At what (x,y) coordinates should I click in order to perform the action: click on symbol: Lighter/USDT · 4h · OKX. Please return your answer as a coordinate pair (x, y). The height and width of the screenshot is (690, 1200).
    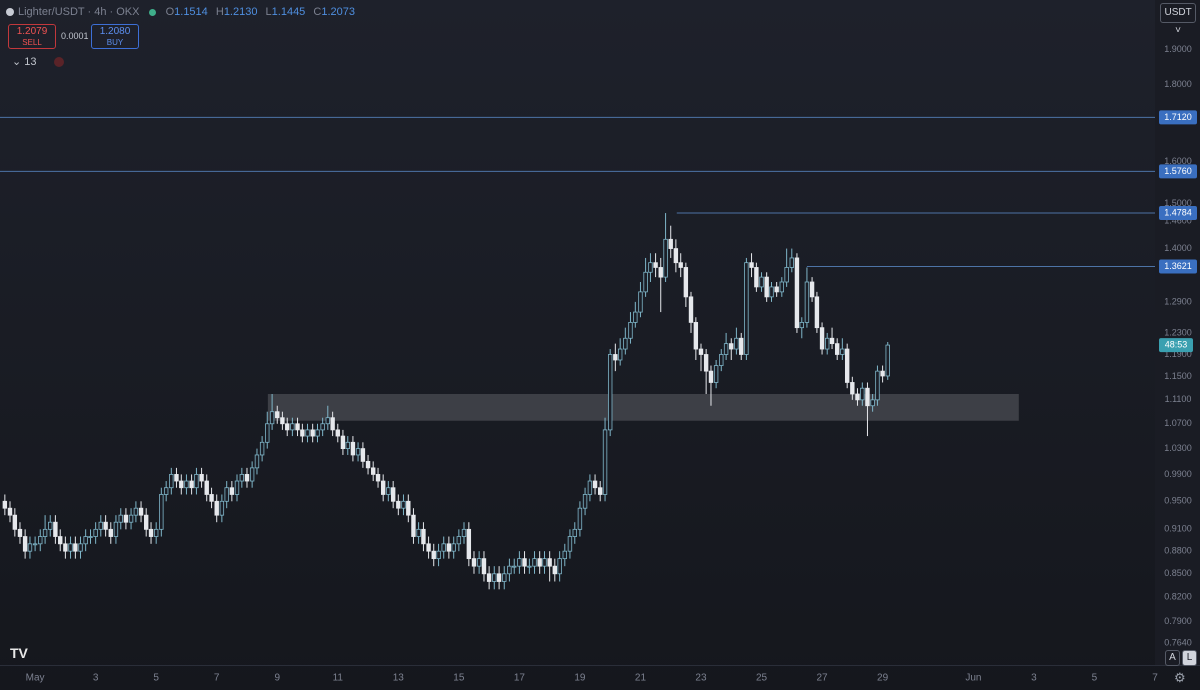
    Looking at the image, I should click on (79, 12).